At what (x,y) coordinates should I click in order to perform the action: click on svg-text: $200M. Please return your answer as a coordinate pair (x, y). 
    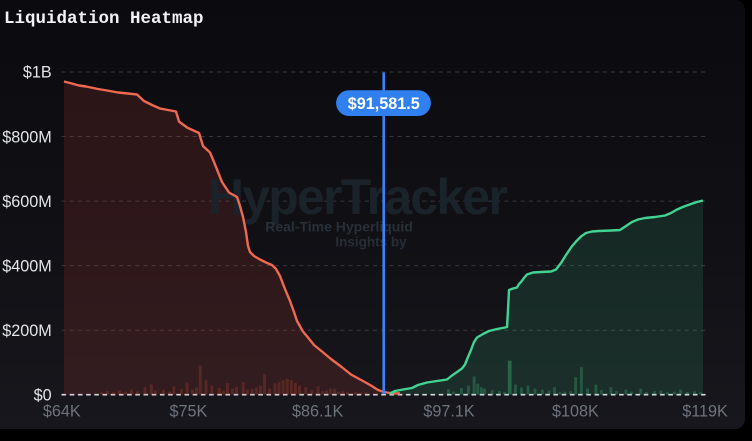
    Looking at the image, I should click on (27, 331).